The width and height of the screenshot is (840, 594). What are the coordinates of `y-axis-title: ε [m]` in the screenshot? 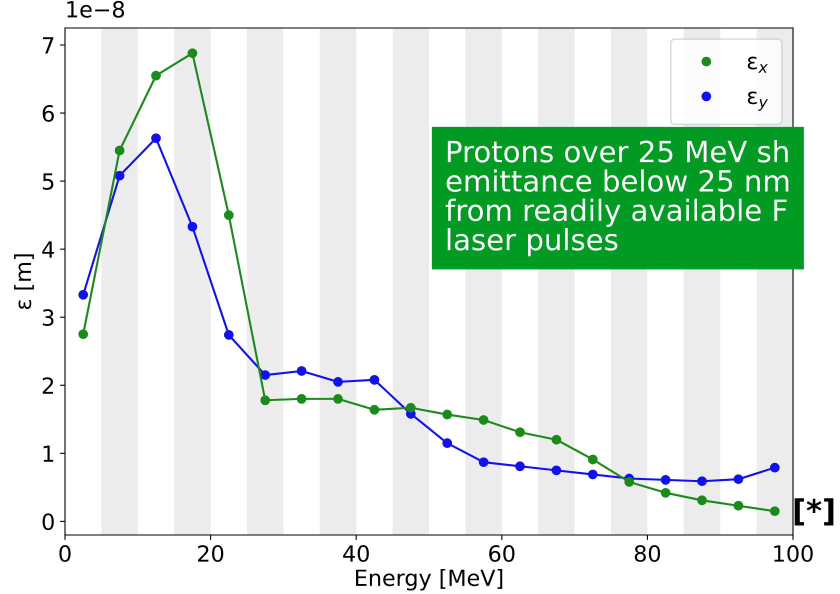 It's located at (24, 282).